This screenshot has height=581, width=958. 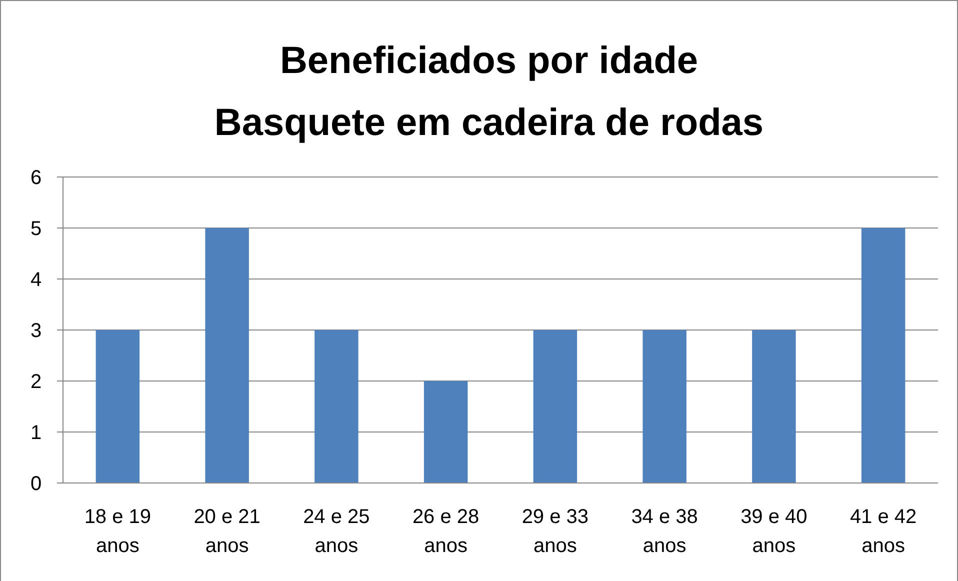 What do you see at coordinates (664, 531) in the screenshot?
I see `x-tick-label: 34 e 38 anos` at bounding box center [664, 531].